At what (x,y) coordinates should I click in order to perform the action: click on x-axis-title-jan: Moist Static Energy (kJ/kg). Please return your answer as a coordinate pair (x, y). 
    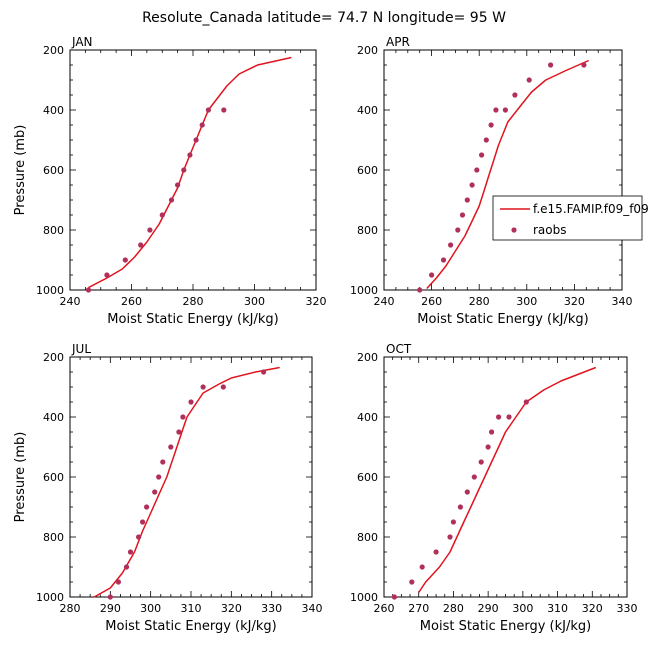
    Looking at the image, I should click on (192, 319).